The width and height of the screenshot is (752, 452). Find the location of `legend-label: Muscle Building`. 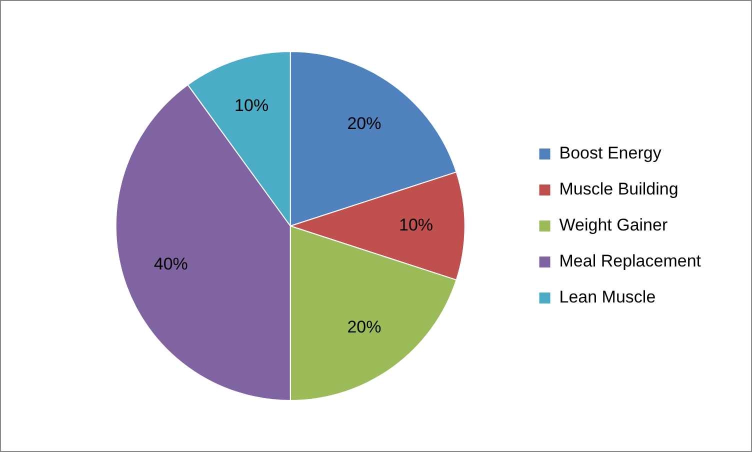

legend-label: Muscle Building is located at coordinates (618, 189).